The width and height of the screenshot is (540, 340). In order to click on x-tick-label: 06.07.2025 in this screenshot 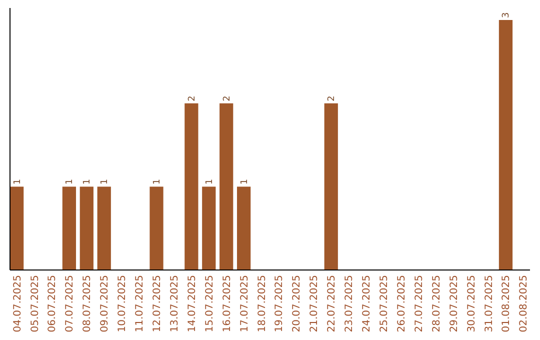, I will do `click(52, 303)`.